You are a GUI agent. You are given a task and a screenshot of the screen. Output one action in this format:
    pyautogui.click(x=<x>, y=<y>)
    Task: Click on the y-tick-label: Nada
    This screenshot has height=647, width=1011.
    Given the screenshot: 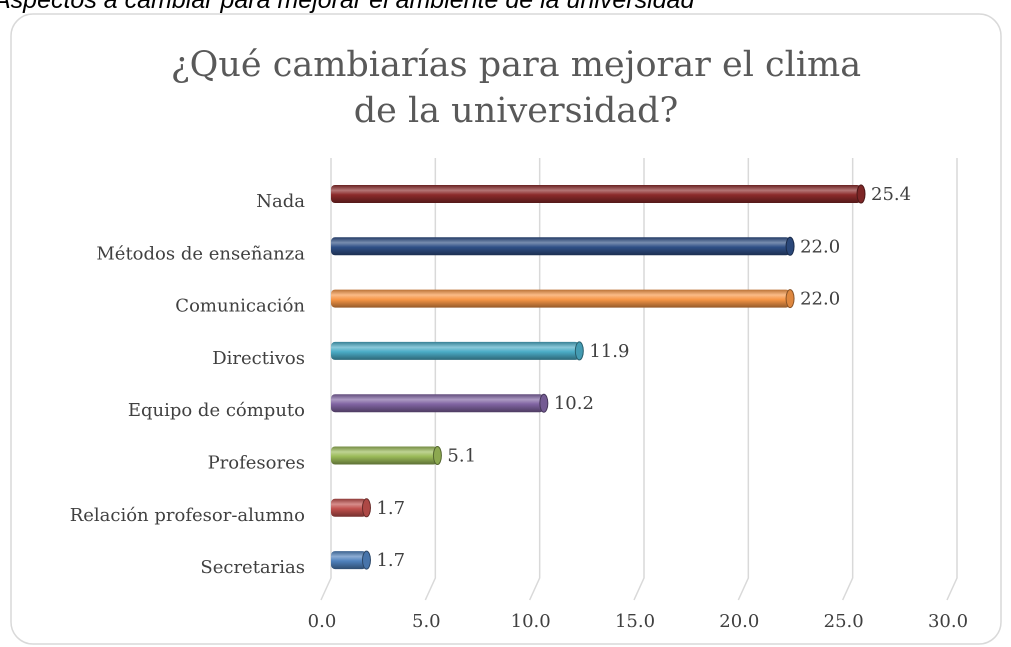 What is the action you would take?
    pyautogui.click(x=280, y=201)
    